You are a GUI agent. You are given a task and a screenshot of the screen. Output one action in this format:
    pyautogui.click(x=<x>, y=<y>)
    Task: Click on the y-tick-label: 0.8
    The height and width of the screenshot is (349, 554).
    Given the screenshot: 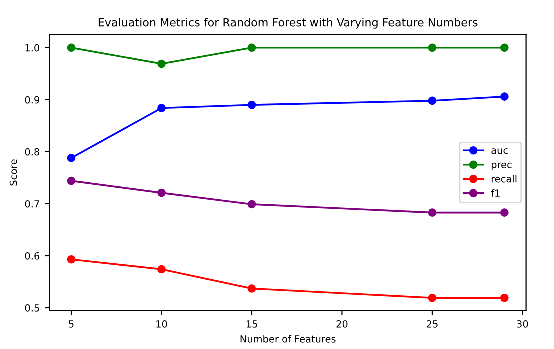 What is the action you would take?
    pyautogui.click(x=32, y=152)
    